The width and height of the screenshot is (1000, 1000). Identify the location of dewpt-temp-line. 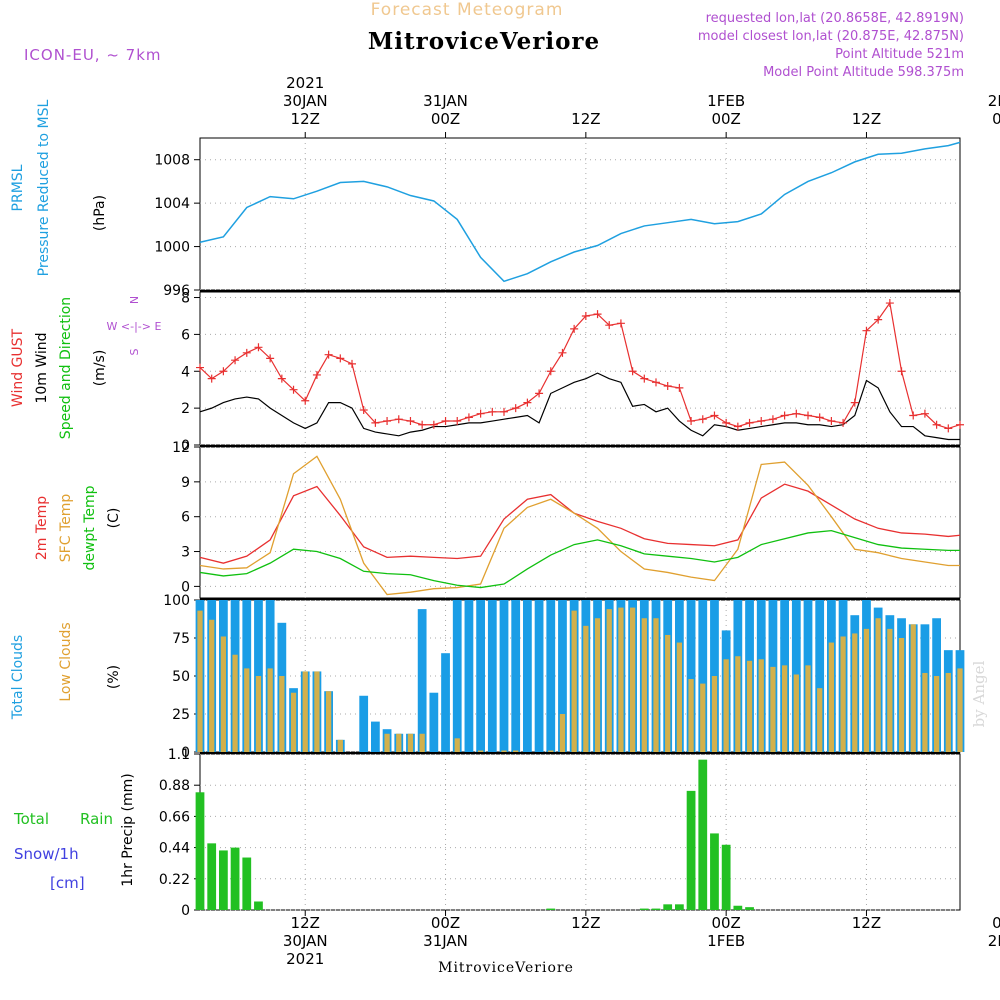
(579, 559).